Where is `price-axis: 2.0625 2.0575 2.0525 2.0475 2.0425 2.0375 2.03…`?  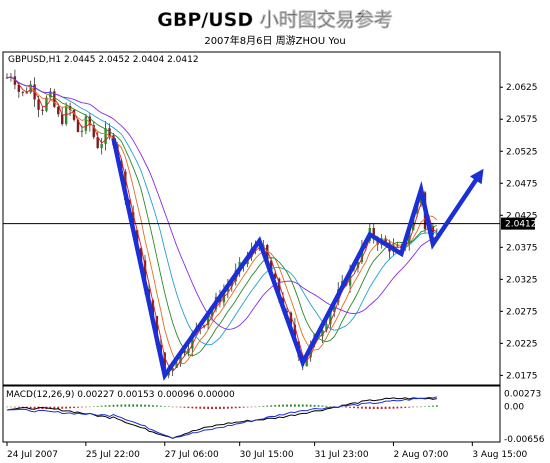 price-axis: 2.0625 2.0575 2.0525 2.0475 2.0425 2.0375 2.03… is located at coordinates (519, 232).